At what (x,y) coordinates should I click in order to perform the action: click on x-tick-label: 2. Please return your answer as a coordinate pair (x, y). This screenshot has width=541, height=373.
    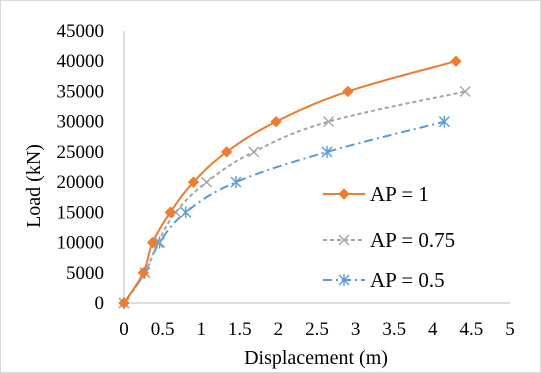
    Looking at the image, I should click on (279, 329).